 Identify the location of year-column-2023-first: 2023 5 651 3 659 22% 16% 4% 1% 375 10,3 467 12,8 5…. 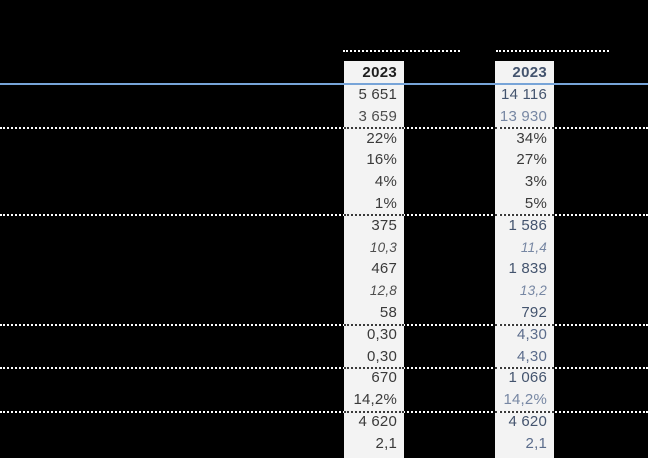
(374, 259).